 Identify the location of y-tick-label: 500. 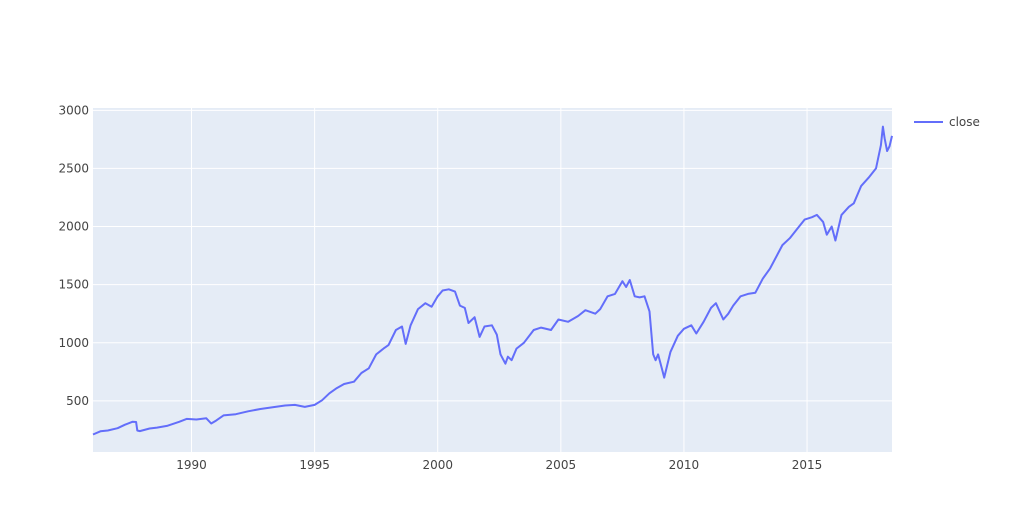
(77, 401).